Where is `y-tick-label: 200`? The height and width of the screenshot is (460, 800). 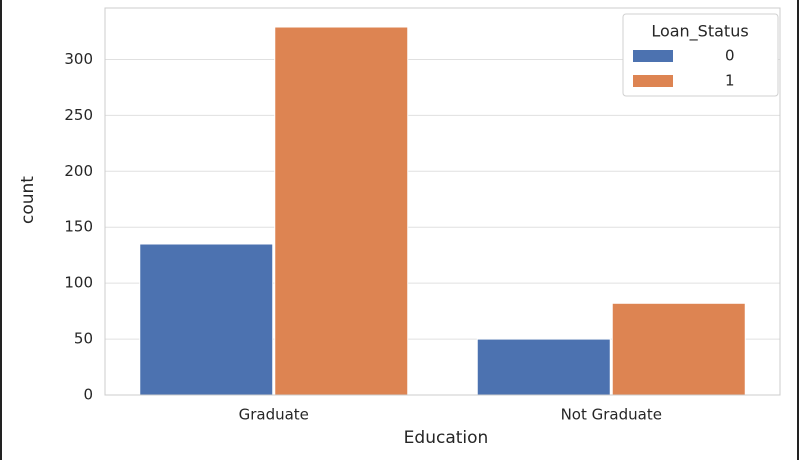
y-tick-label: 200 is located at coordinates (78, 171).